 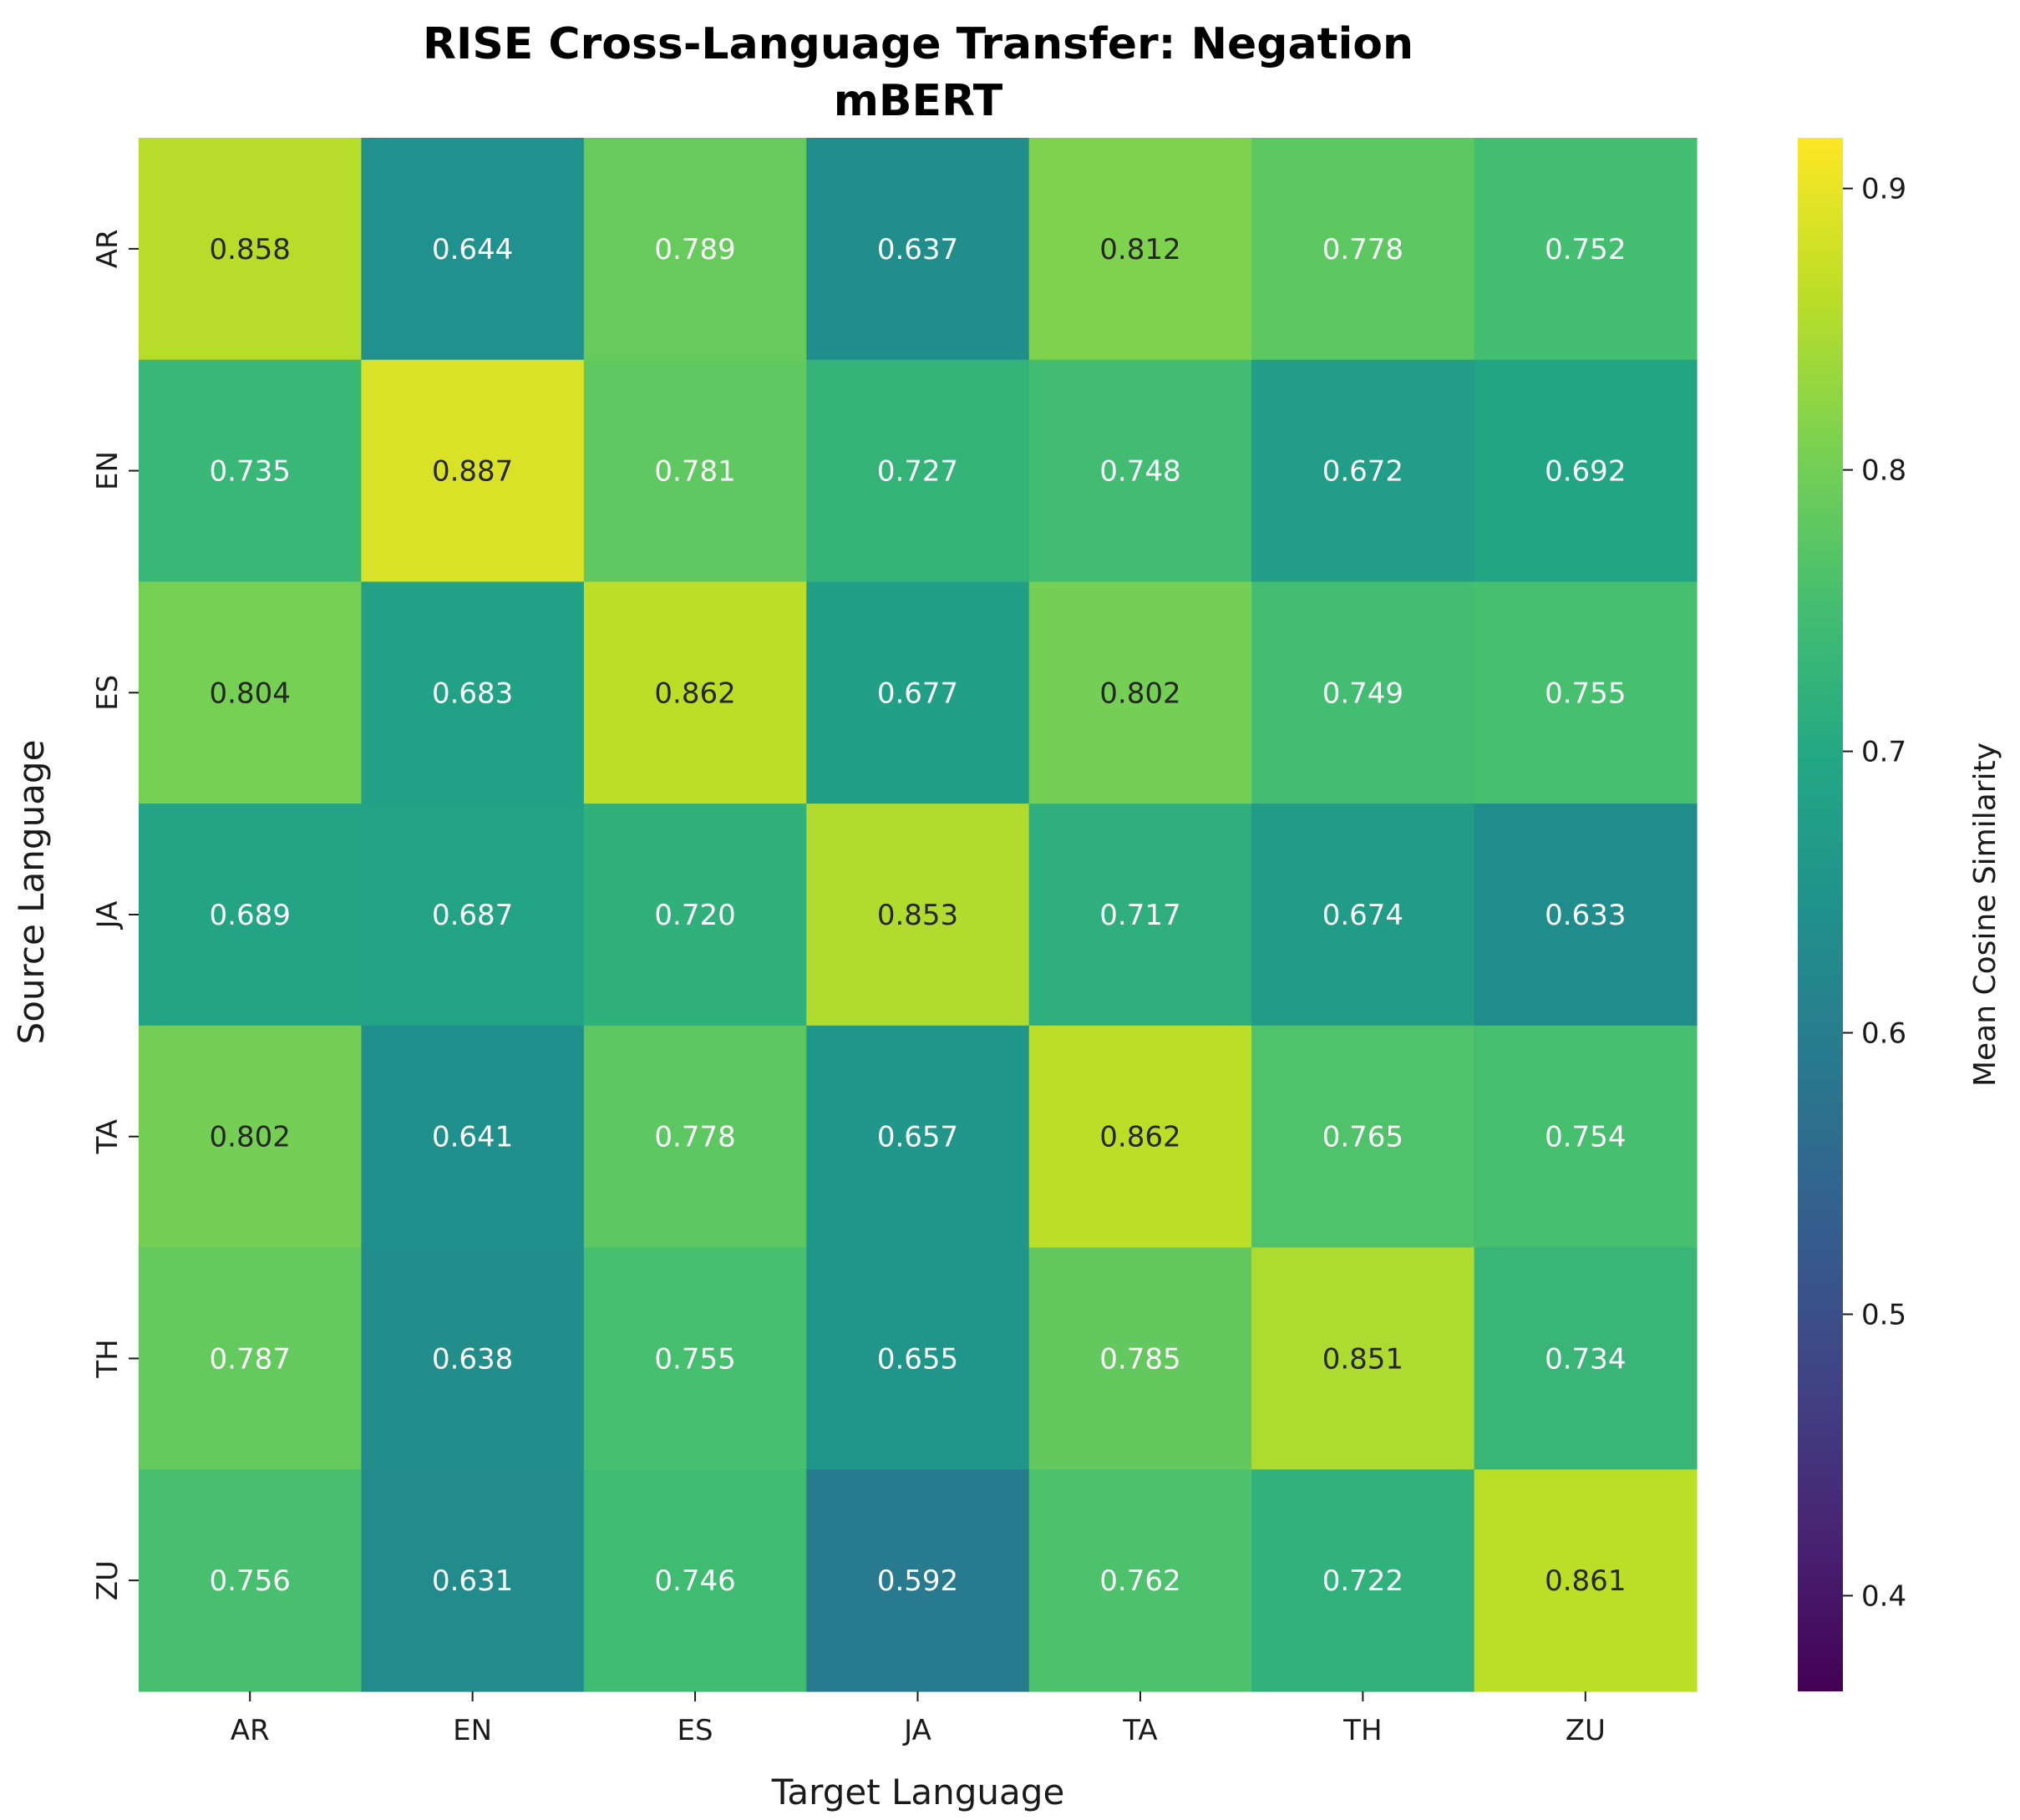 I want to click on x-tick-label: AR, so click(x=250, y=1730).